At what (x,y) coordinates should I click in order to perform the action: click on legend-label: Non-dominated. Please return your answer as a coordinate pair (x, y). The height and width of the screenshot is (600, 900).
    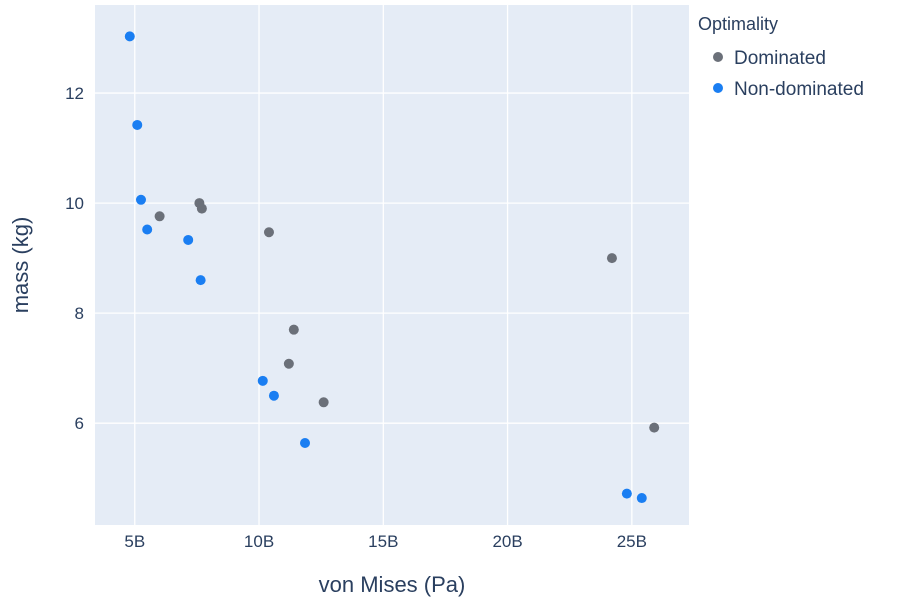
    Looking at the image, I should click on (799, 89).